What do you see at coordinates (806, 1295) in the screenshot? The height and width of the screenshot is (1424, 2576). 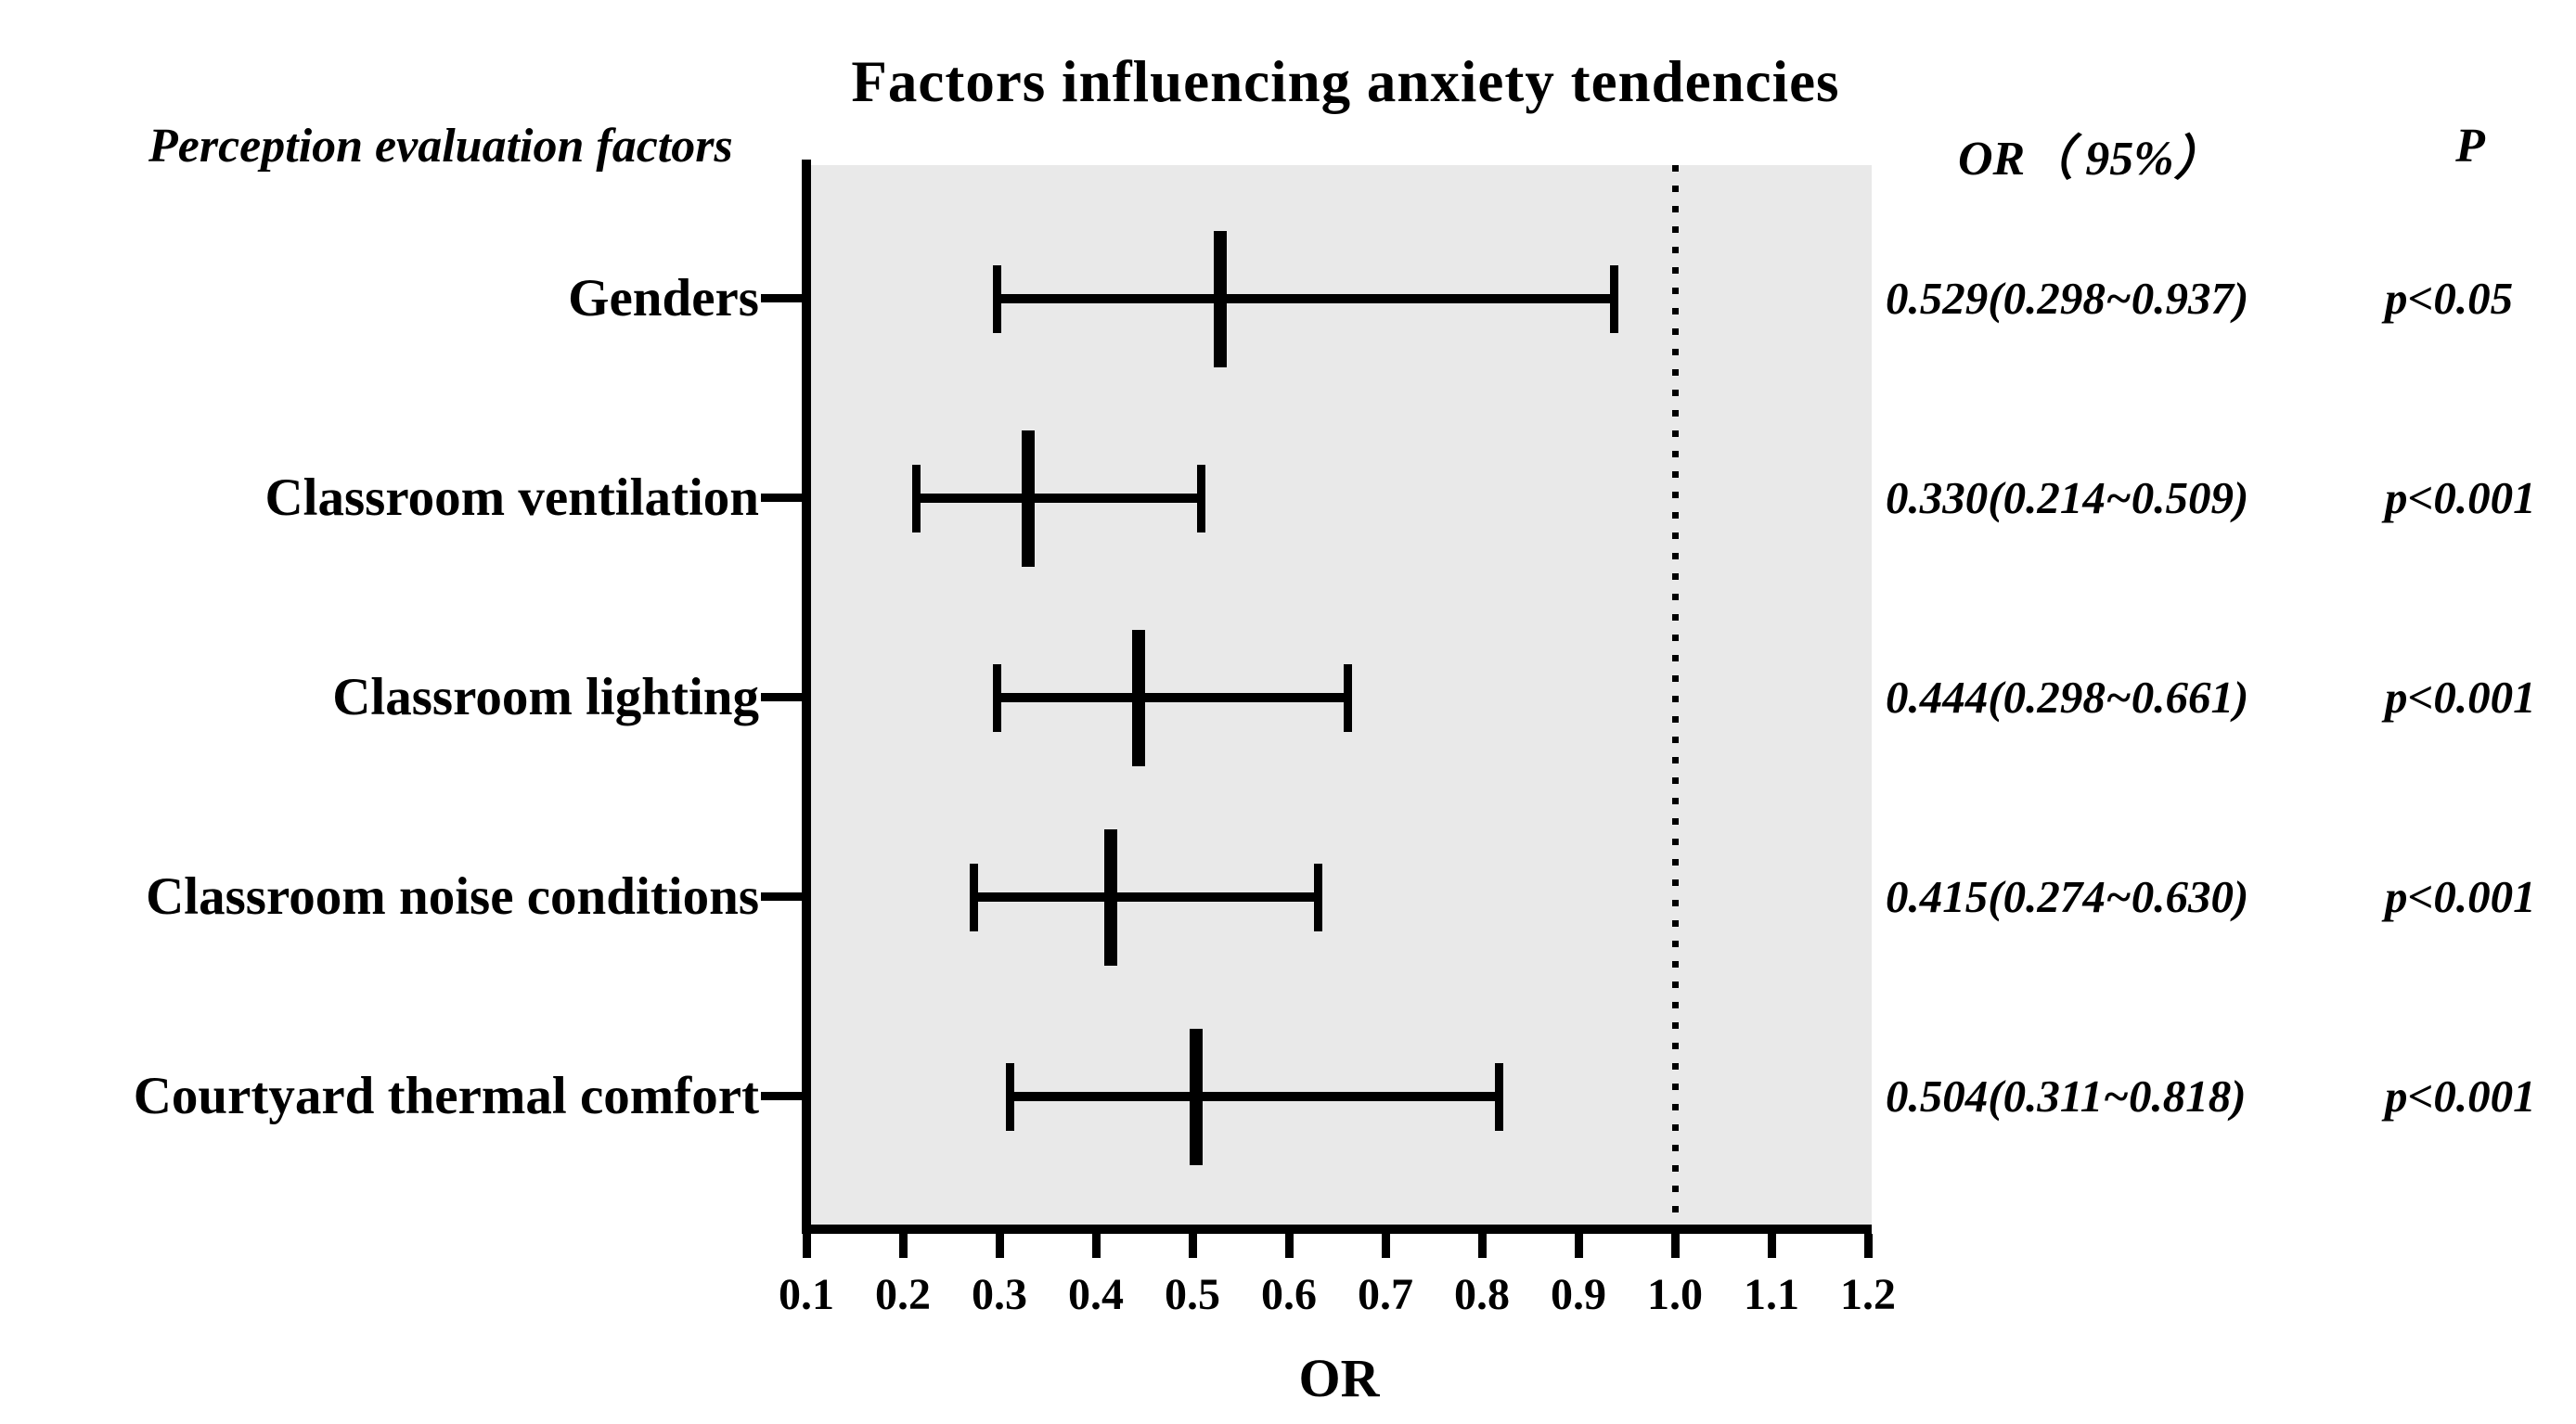 I see `x-tick-label: 0.1` at bounding box center [806, 1295].